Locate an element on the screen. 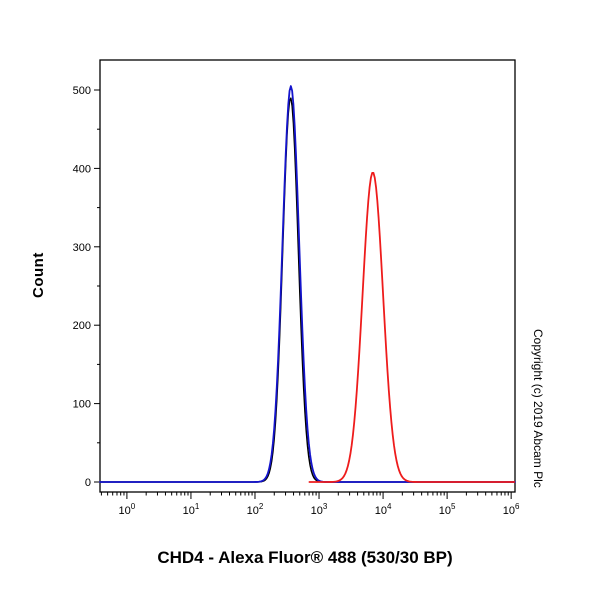 The image size is (600, 600). y-axis-tick-label: 500 is located at coordinates (82, 91).